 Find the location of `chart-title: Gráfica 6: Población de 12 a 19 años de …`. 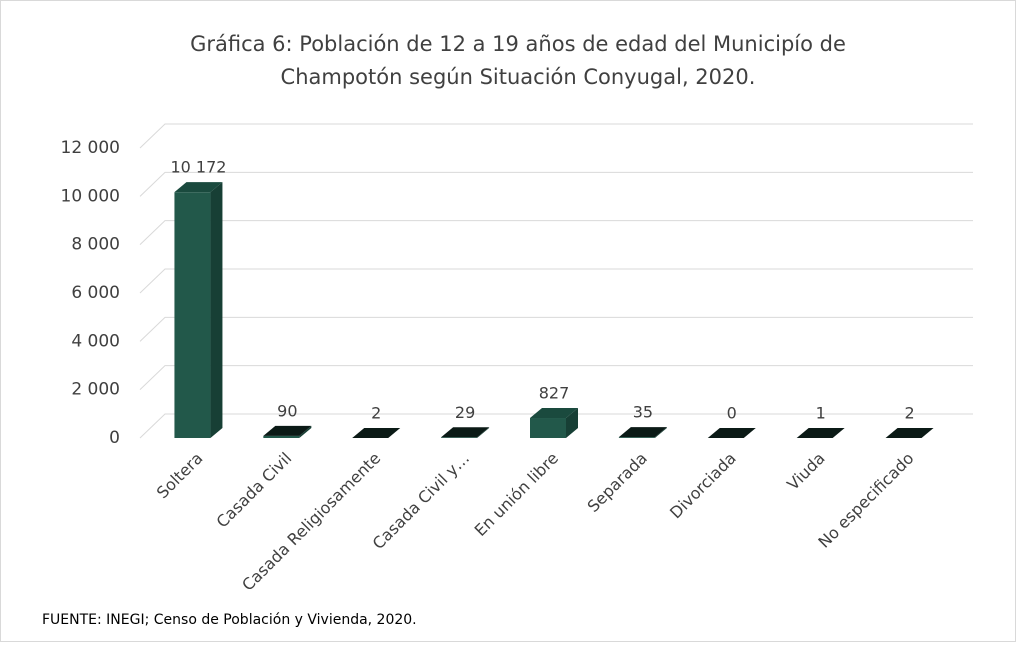

chart-title: Gráfica 6: Población de 12 a 19 años de … is located at coordinates (518, 44).